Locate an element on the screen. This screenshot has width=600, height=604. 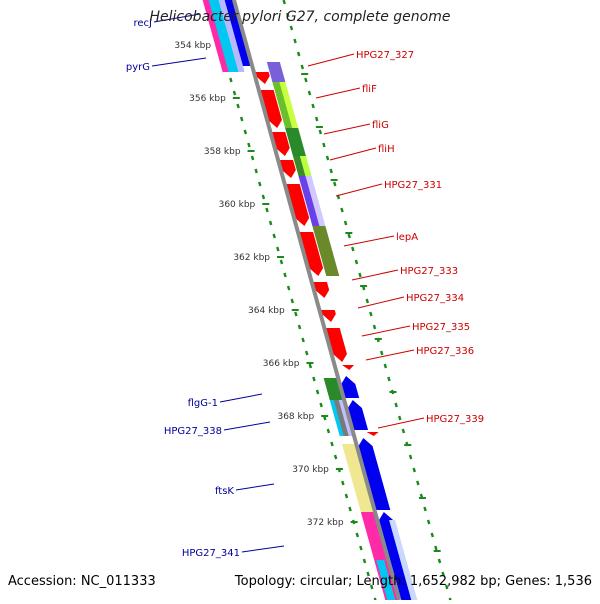
scale-tick-label: 370 kbp is located at coordinates (310, 470).